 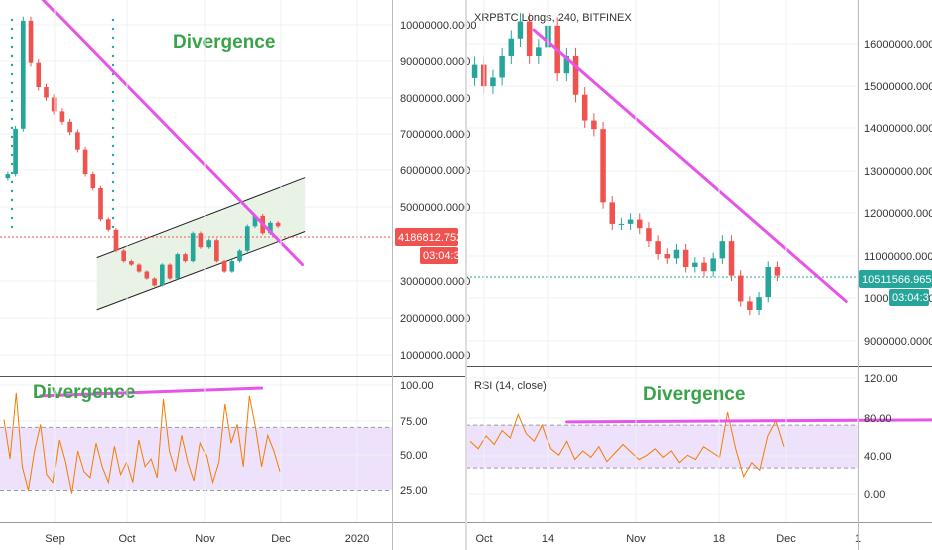 I want to click on right-countdown-badge: 03:04:37, so click(x=910, y=297).